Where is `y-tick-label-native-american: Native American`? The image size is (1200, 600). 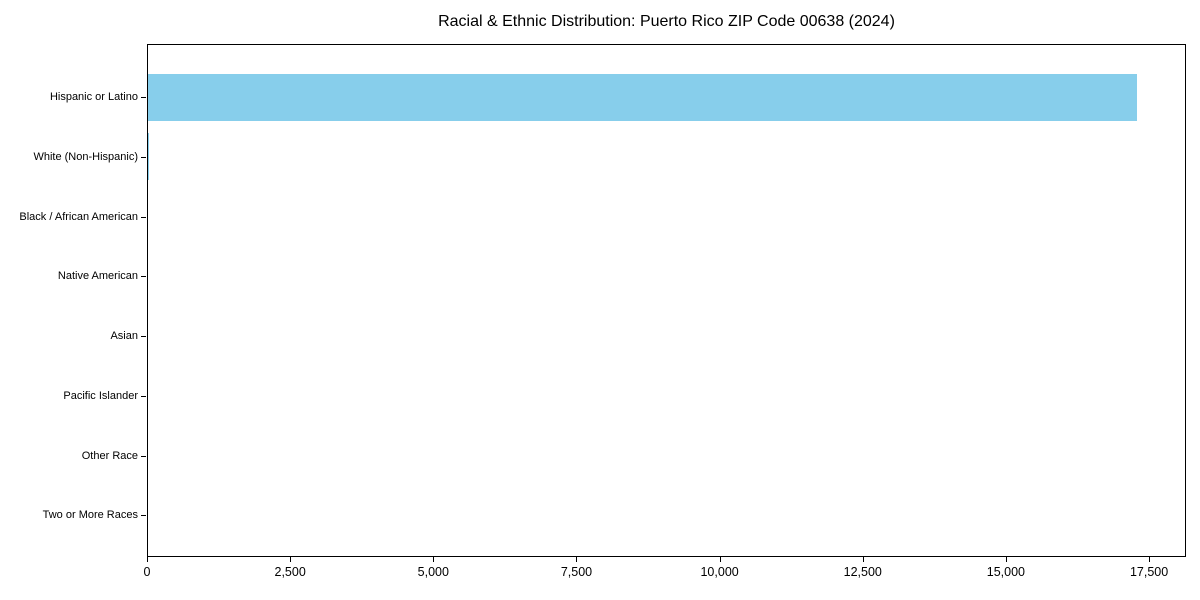 y-tick-label-native-american: Native American is located at coordinates (97, 276).